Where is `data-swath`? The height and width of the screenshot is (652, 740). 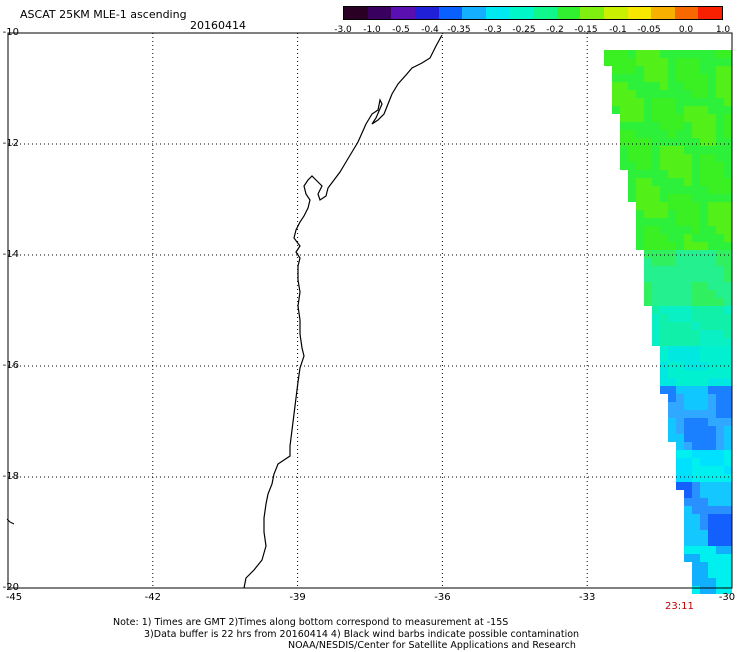 data-swath is located at coordinates (668, 322).